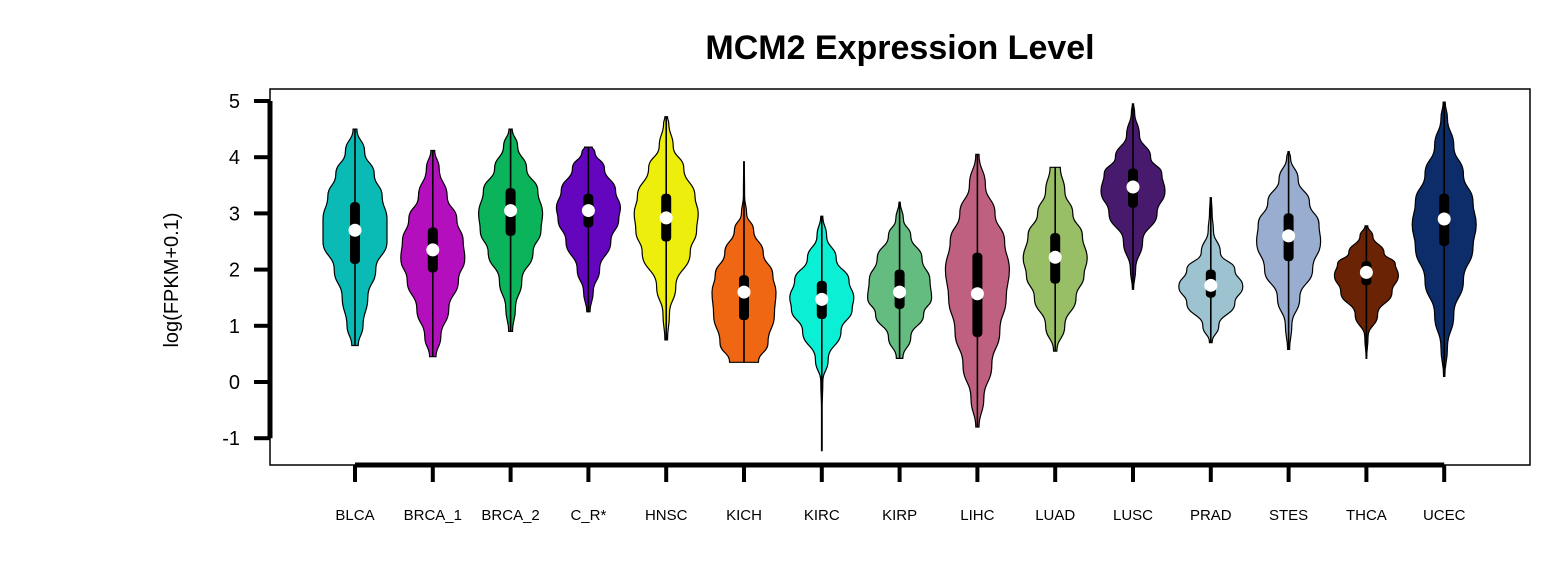 The width and height of the screenshot is (1560, 586). Describe the element at coordinates (588, 515) in the screenshot. I see `x-tick-label: C_R*` at that location.